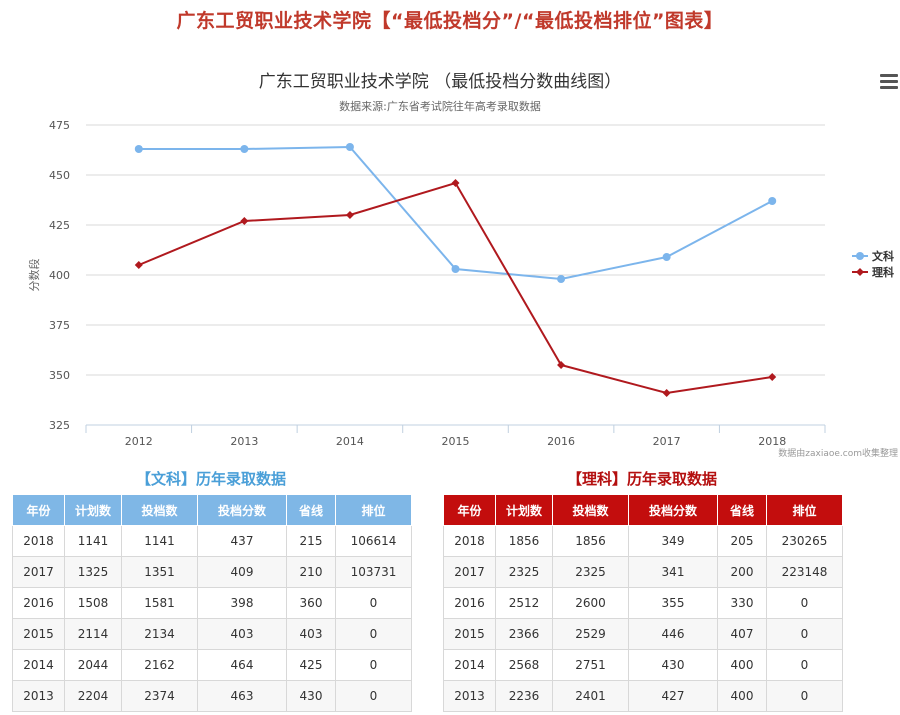 This screenshot has width=900, height=715. What do you see at coordinates (350, 441) in the screenshot?
I see `x-tick-label: 2014` at bounding box center [350, 441].